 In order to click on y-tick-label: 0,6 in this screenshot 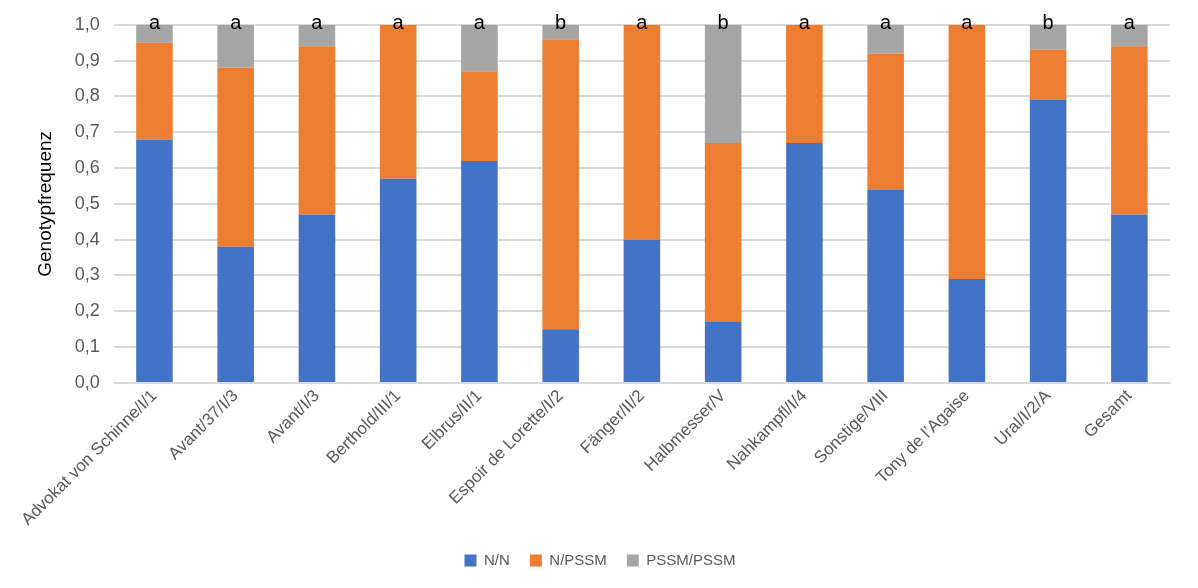, I will do `click(87, 167)`.